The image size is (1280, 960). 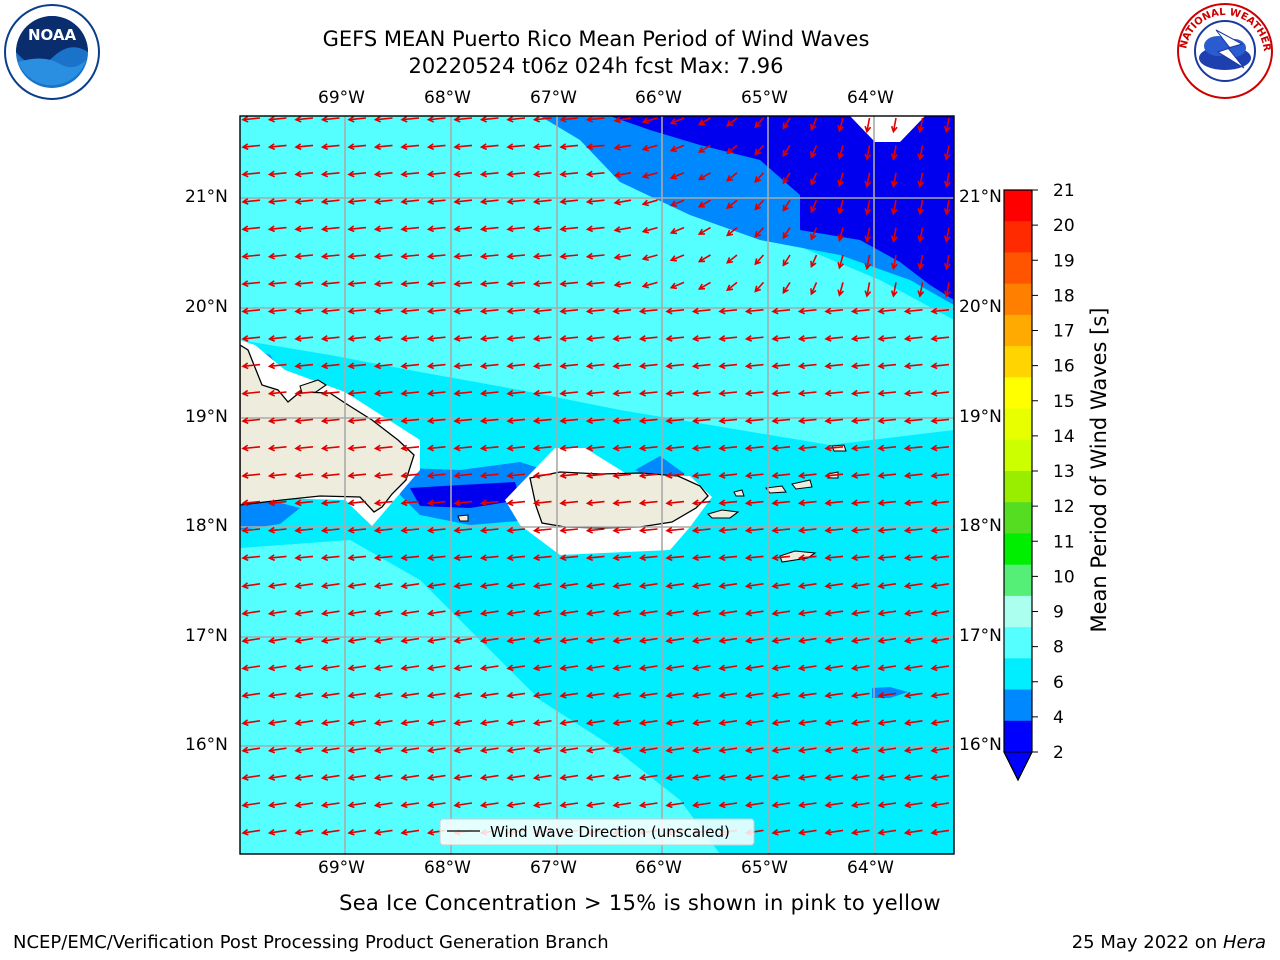 I want to click on colorbar: 21 20 19 18 17 16 15 14 13 12 11 10 9 8 6 4 2, so click(x=1039, y=481).